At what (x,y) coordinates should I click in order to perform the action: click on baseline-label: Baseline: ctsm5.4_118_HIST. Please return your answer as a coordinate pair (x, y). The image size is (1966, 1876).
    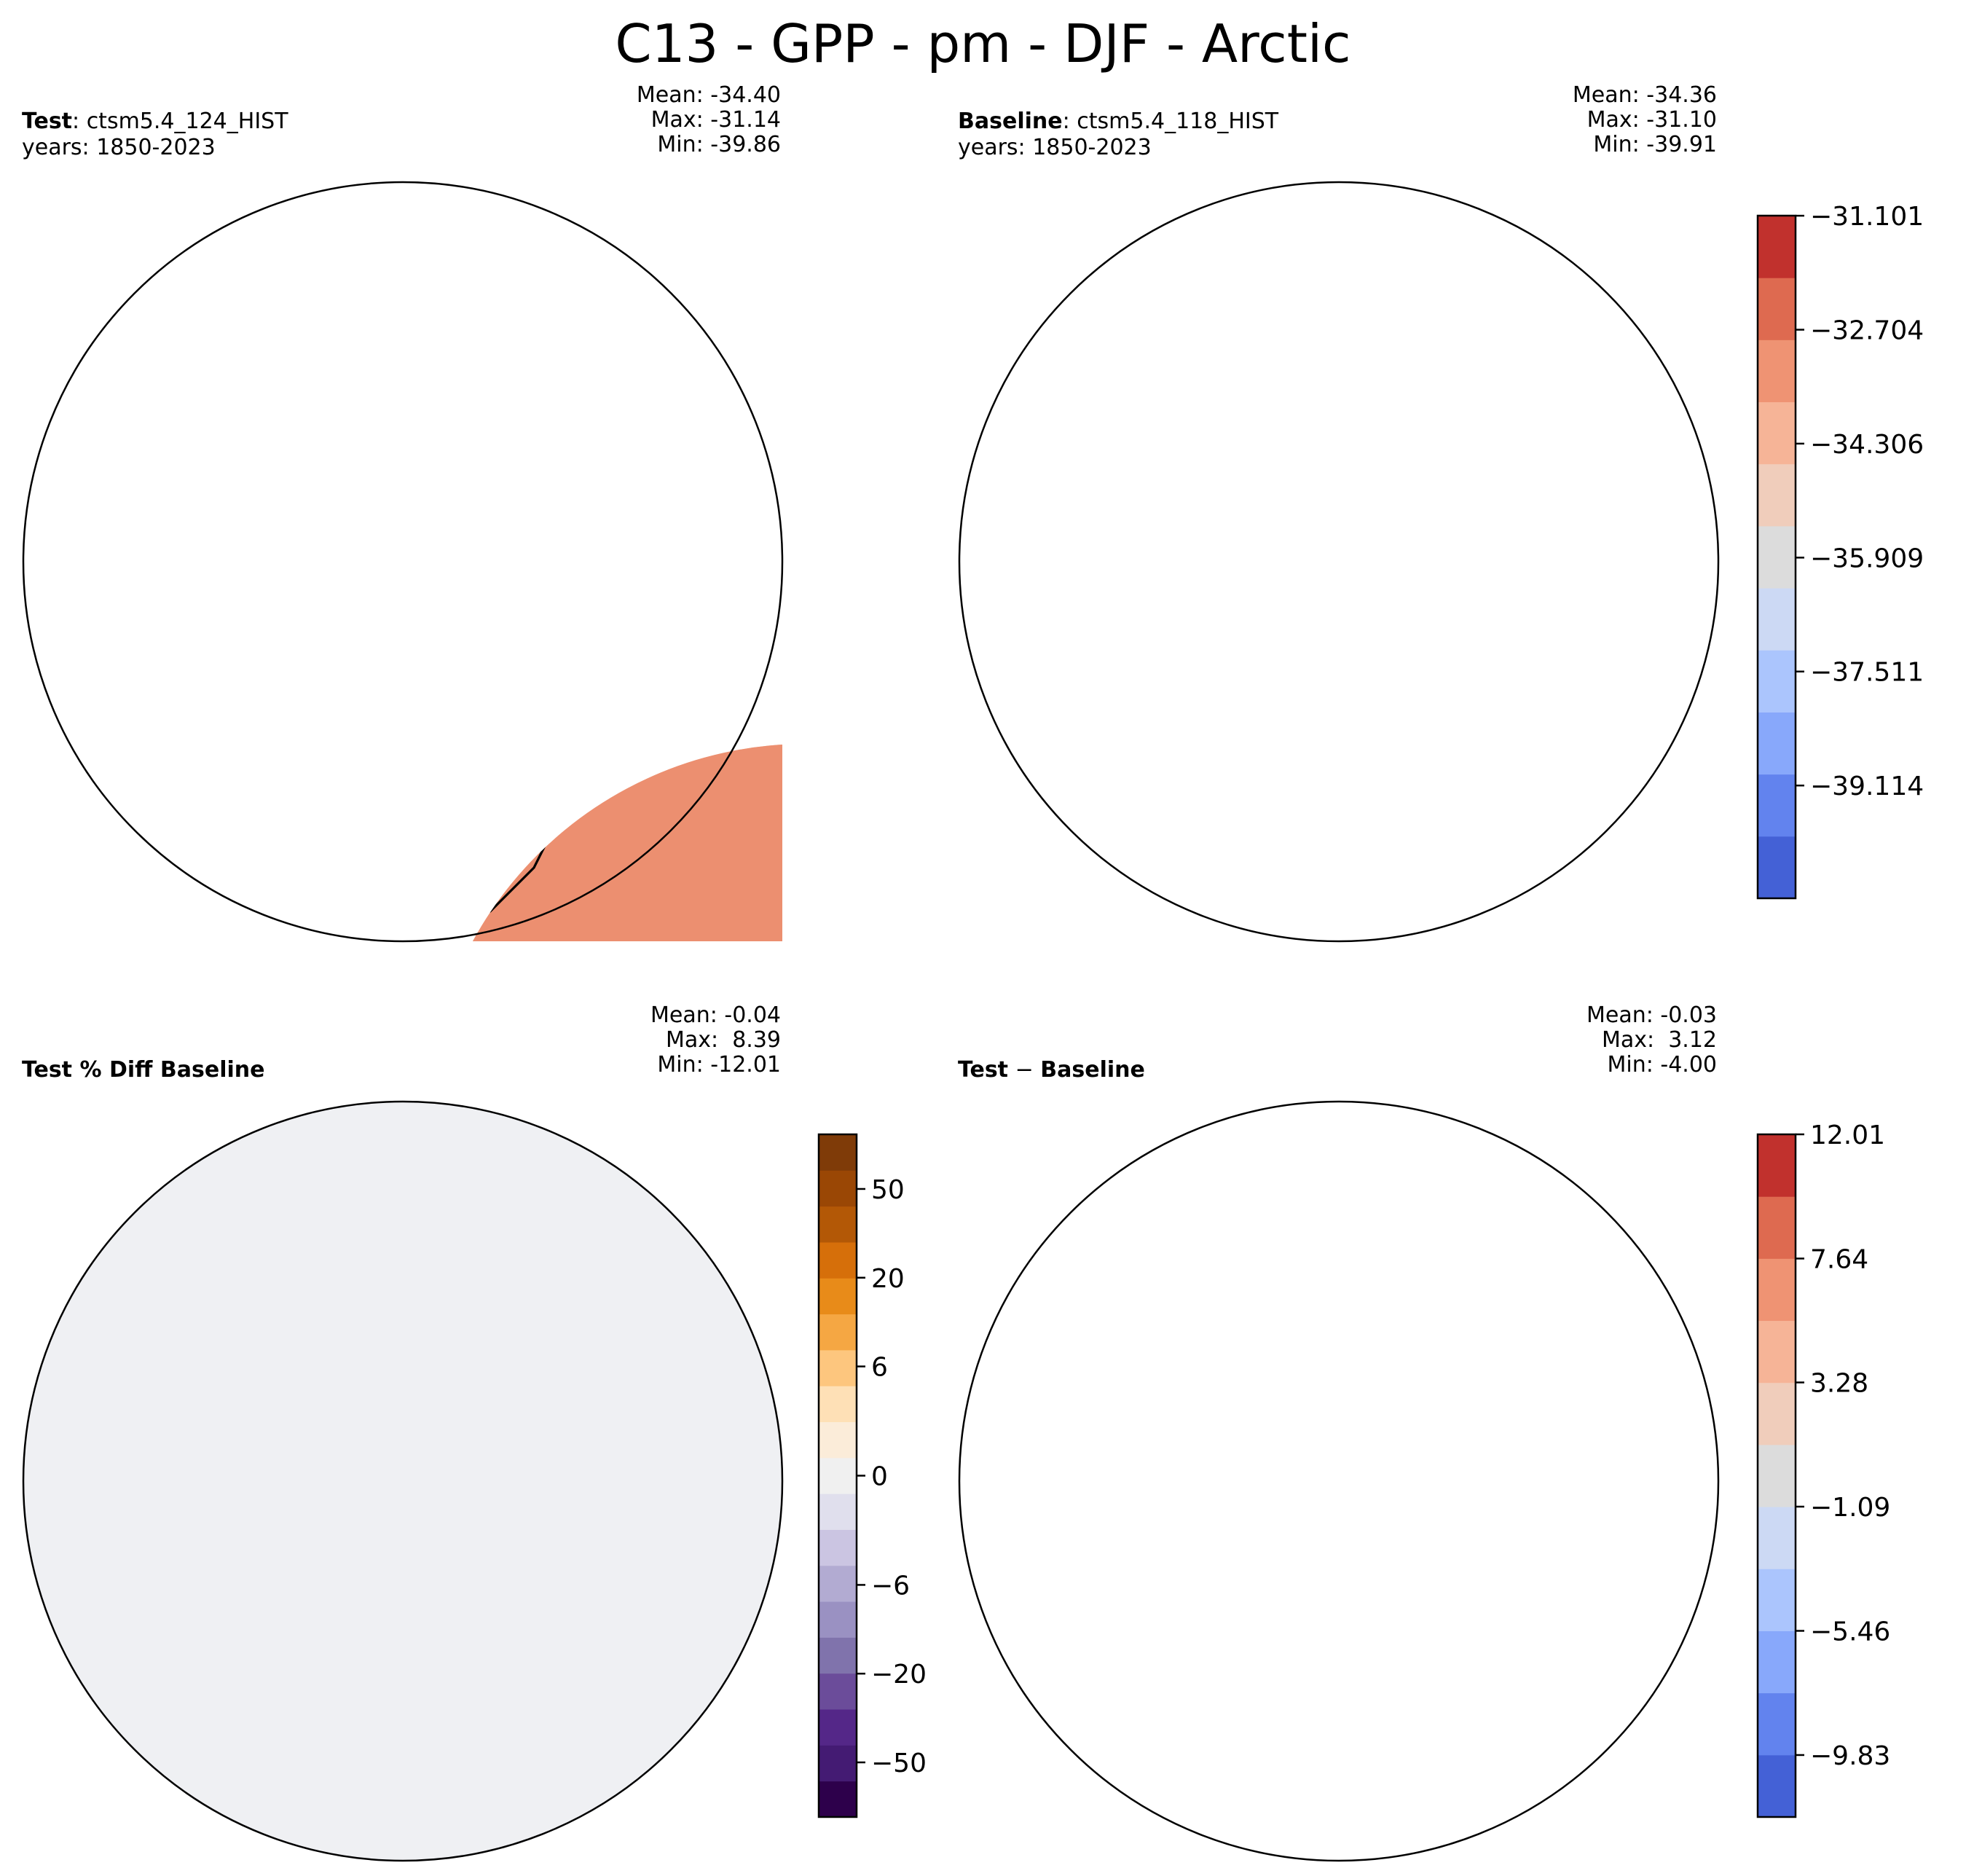
    Looking at the image, I should click on (1118, 121).